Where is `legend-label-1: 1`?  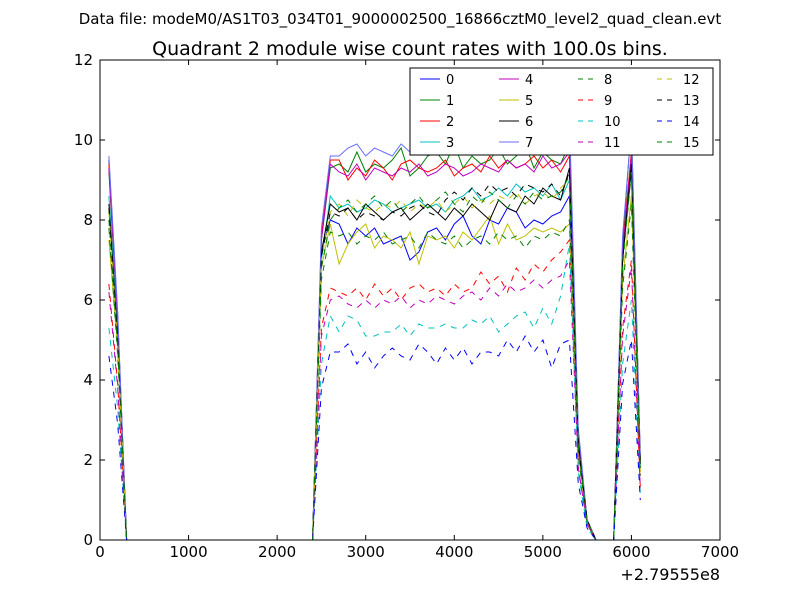
legend-label-1: 1 is located at coordinates (450, 101).